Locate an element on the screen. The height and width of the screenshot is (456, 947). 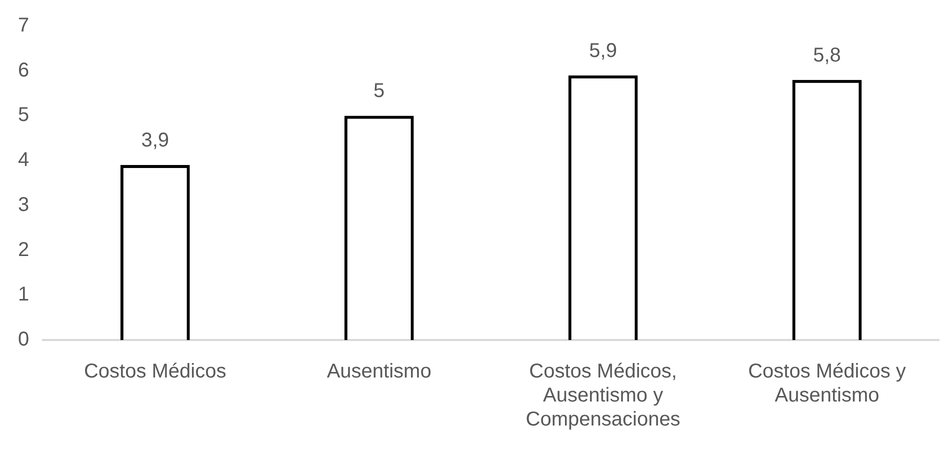
data-label: 5,9 is located at coordinates (603, 51).